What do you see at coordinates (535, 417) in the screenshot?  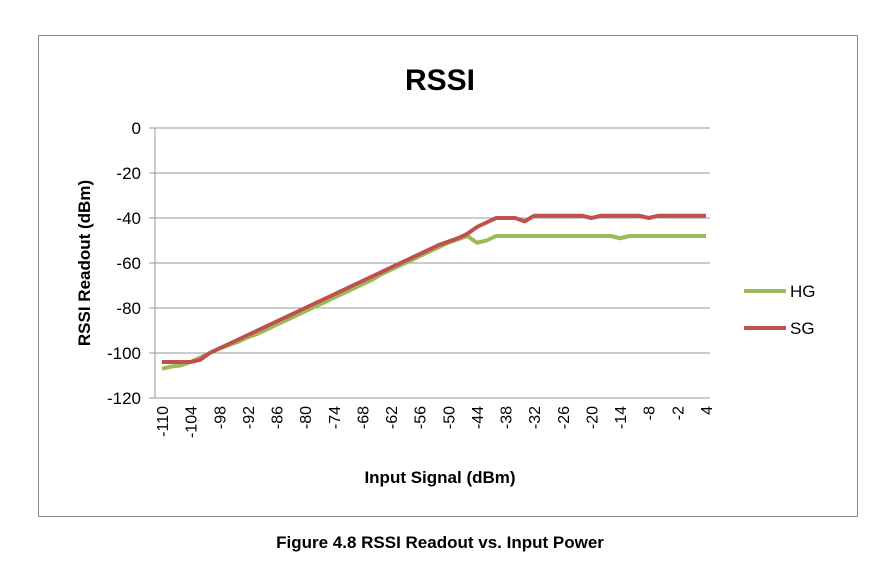 I see `x-tick-label: -32` at bounding box center [535, 417].